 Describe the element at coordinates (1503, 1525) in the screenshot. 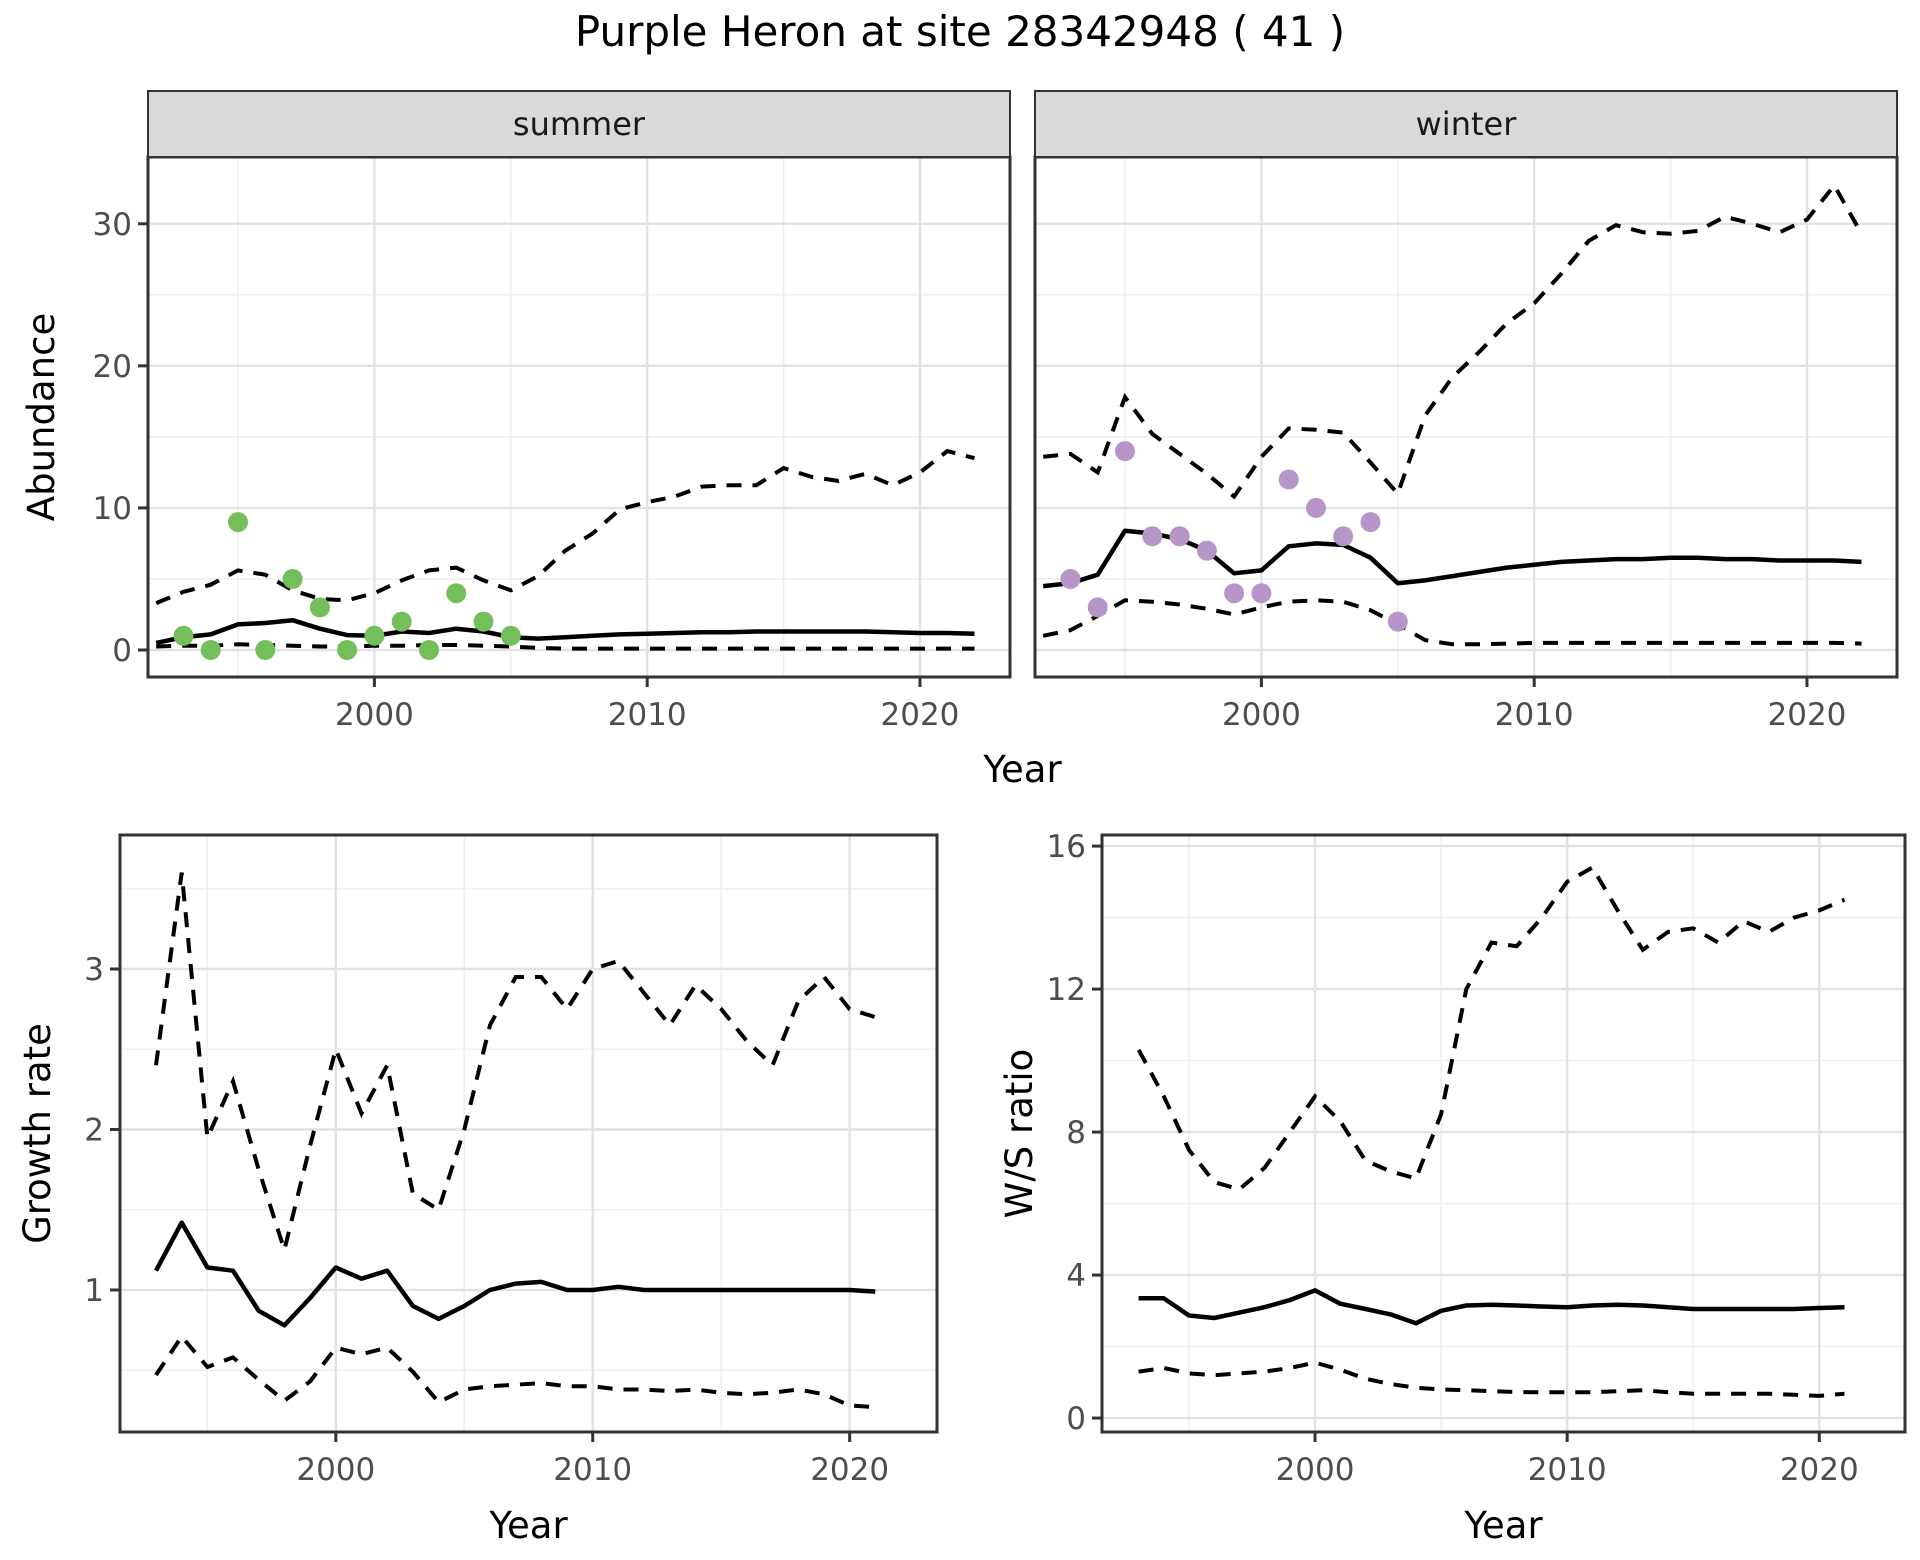

I see `ws-x-axis-title: Year` at that location.